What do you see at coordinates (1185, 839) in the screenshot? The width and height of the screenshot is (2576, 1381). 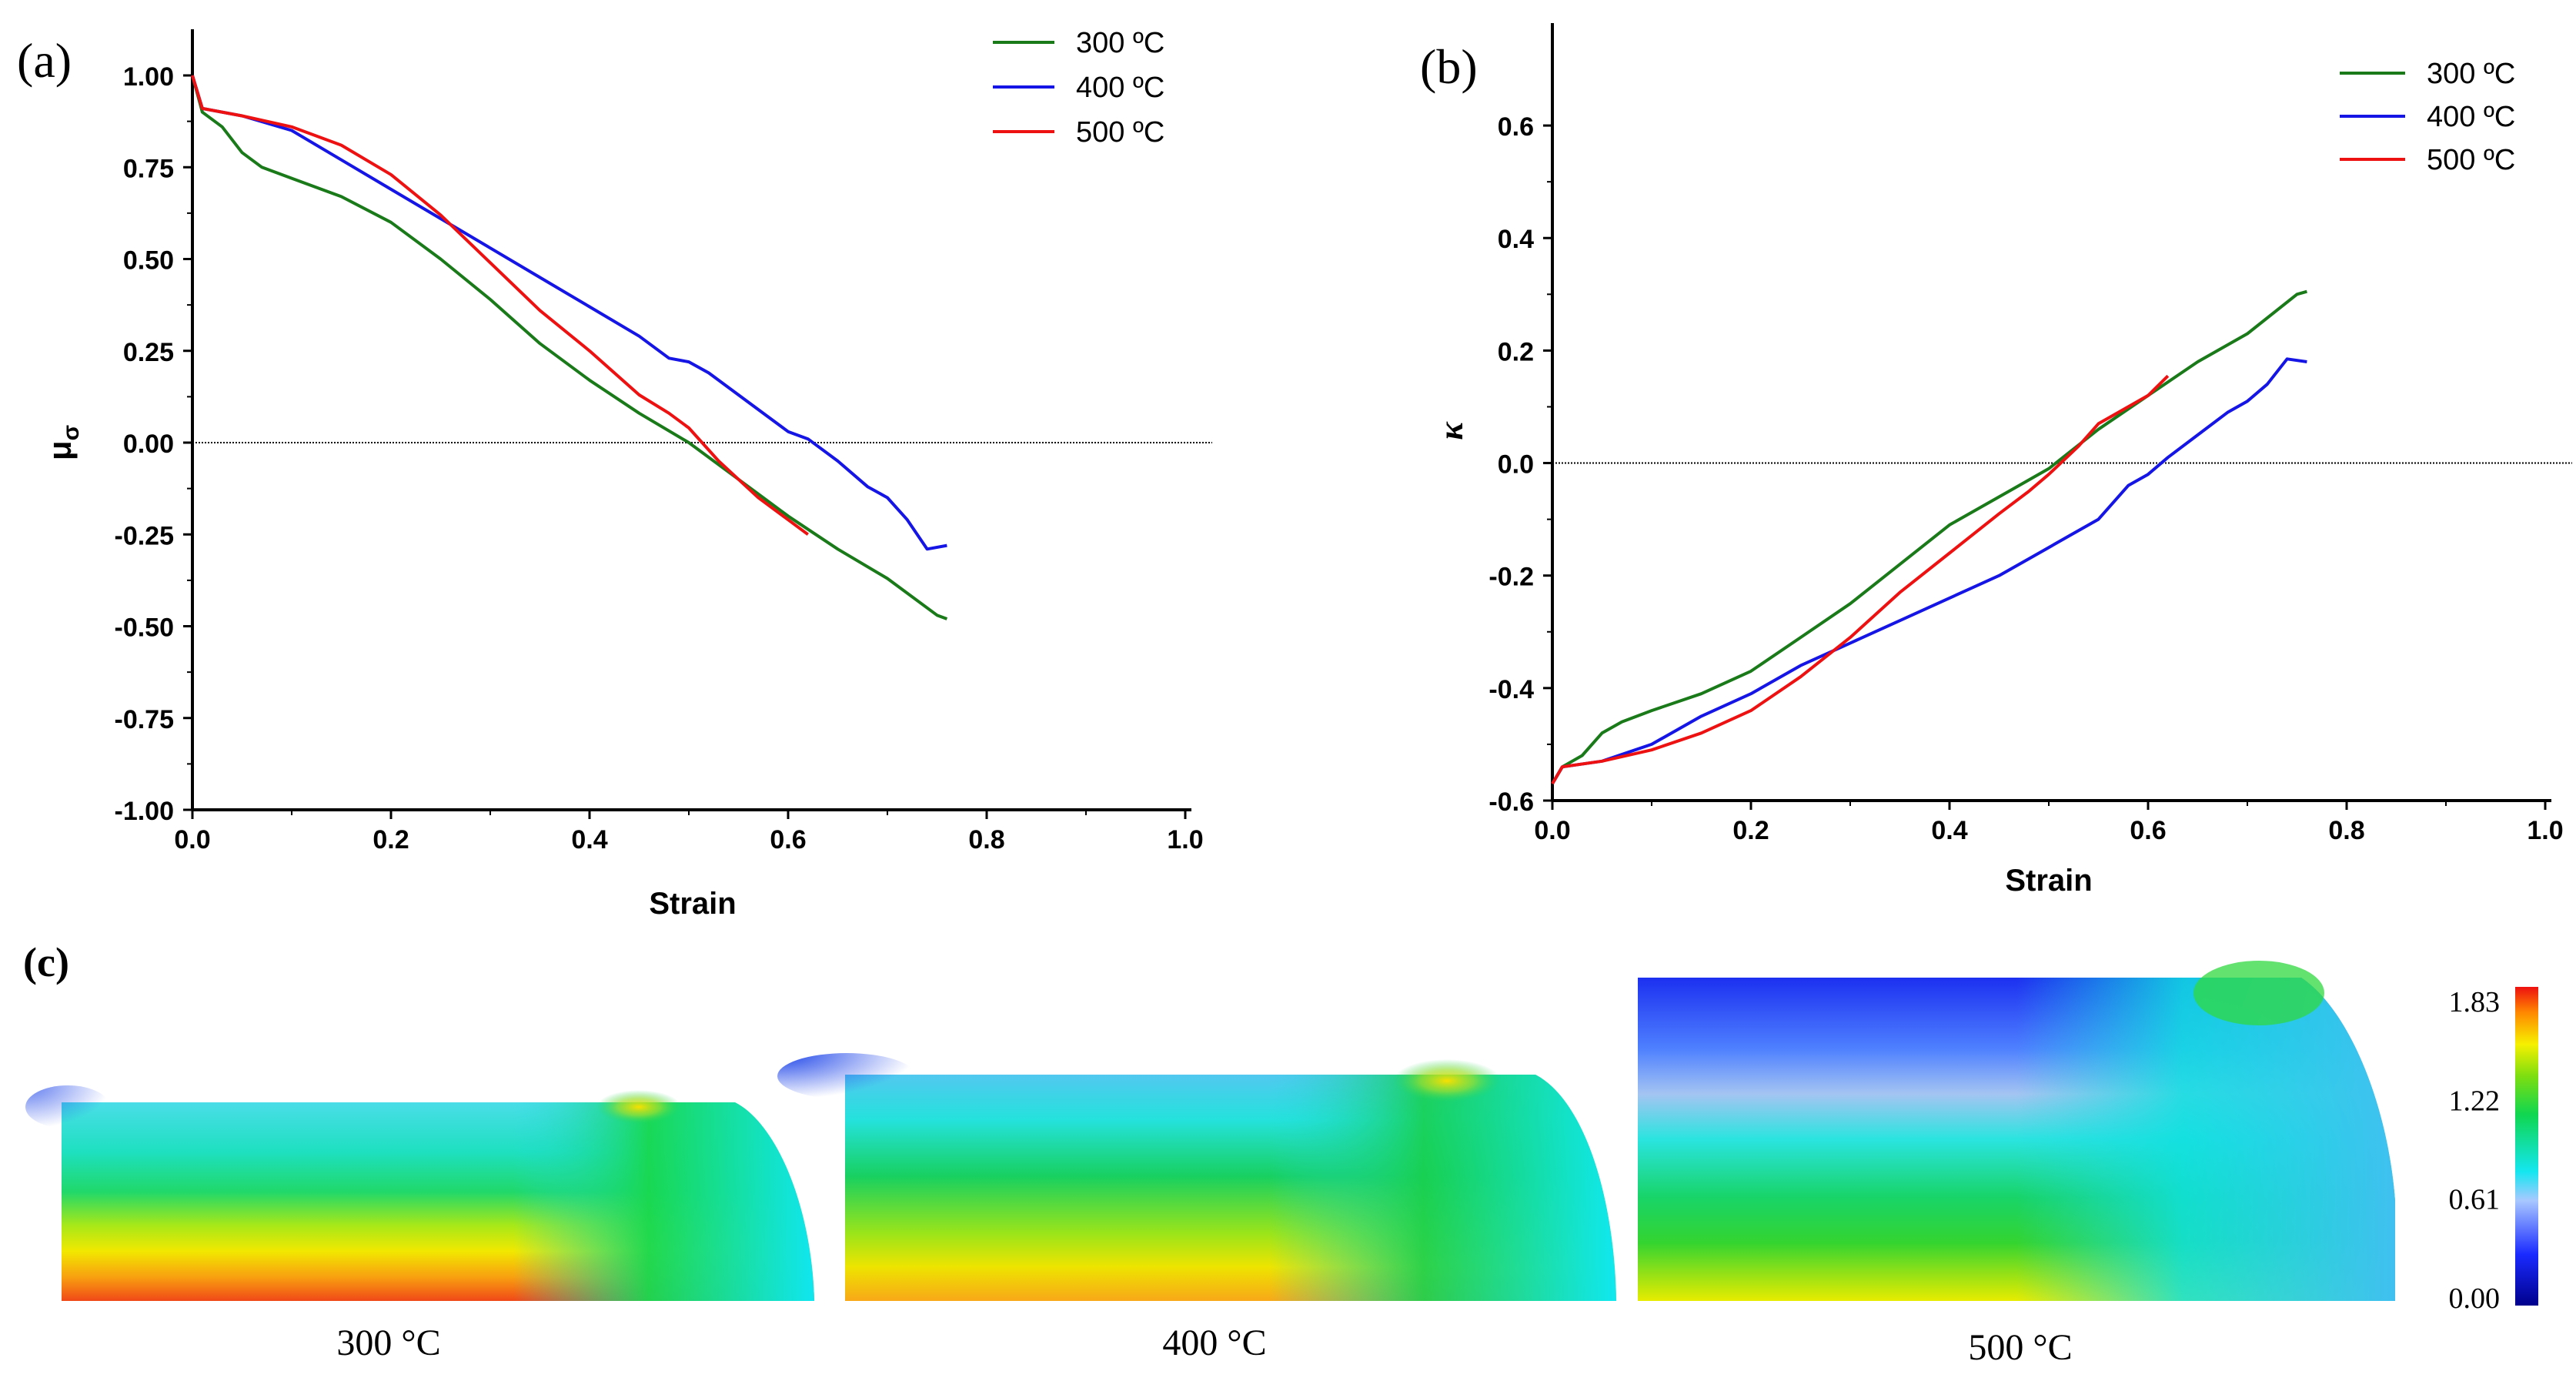 I see `chart-a-x-tick-label: 1.0` at bounding box center [1185, 839].